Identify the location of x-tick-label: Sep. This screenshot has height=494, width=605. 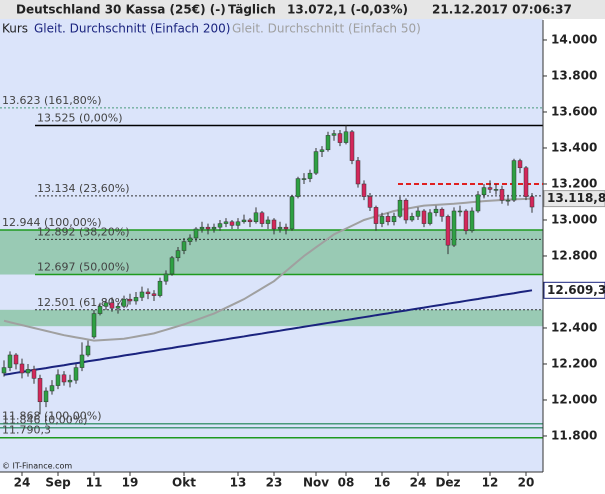
(58, 483).